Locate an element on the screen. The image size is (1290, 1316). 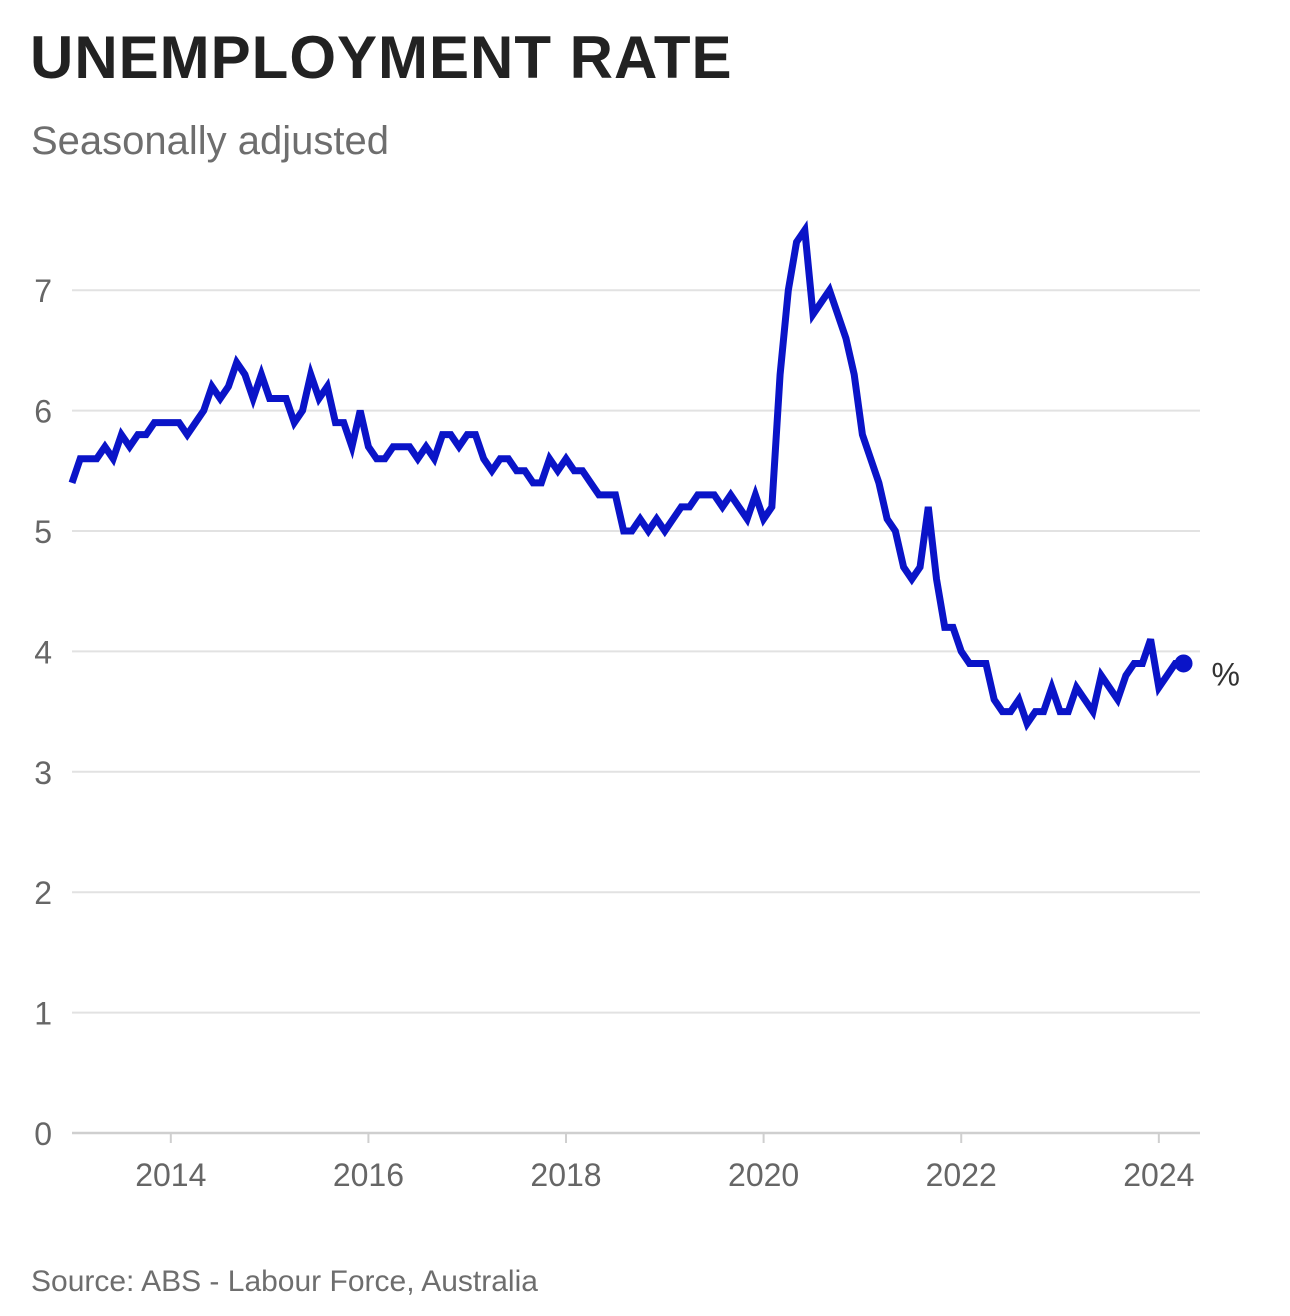
unit-label: % is located at coordinates (1226, 674).